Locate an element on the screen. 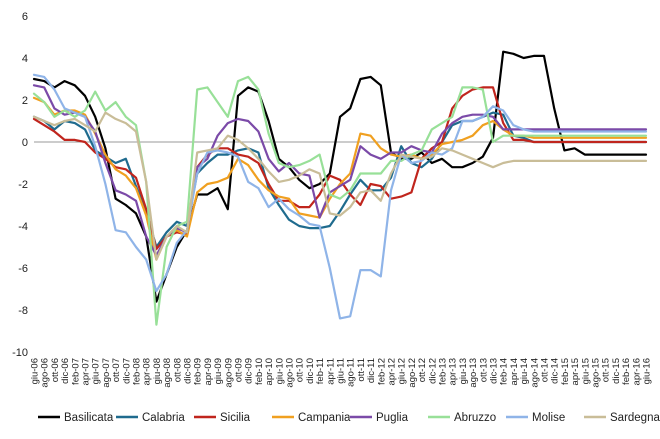 This screenshot has height=439, width=660. x-tick-label: apr-09 is located at coordinates (208, 371).